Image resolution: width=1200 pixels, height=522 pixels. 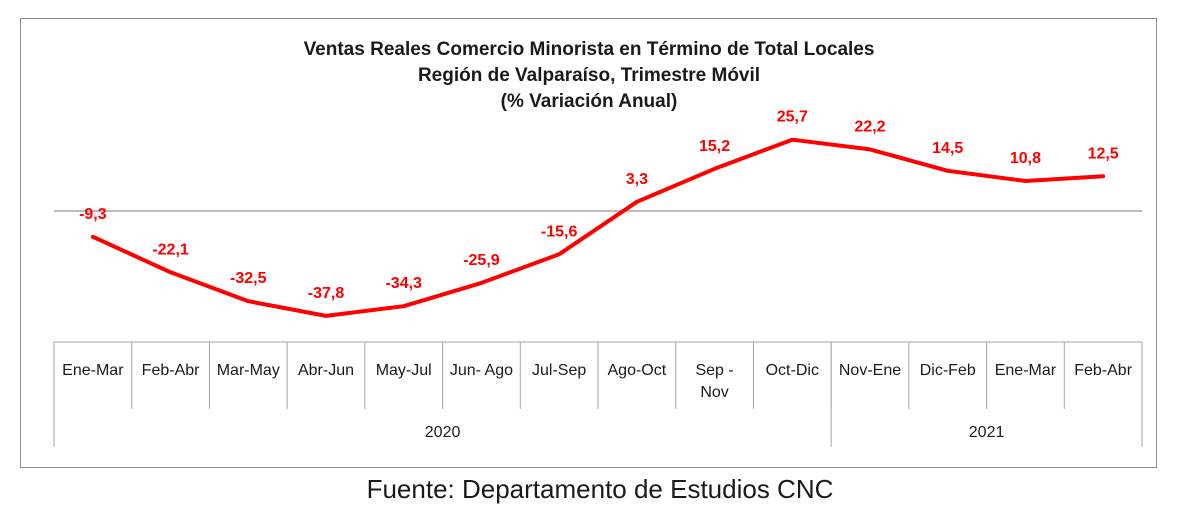 I want to click on data-label: 14,5, so click(x=947, y=148).